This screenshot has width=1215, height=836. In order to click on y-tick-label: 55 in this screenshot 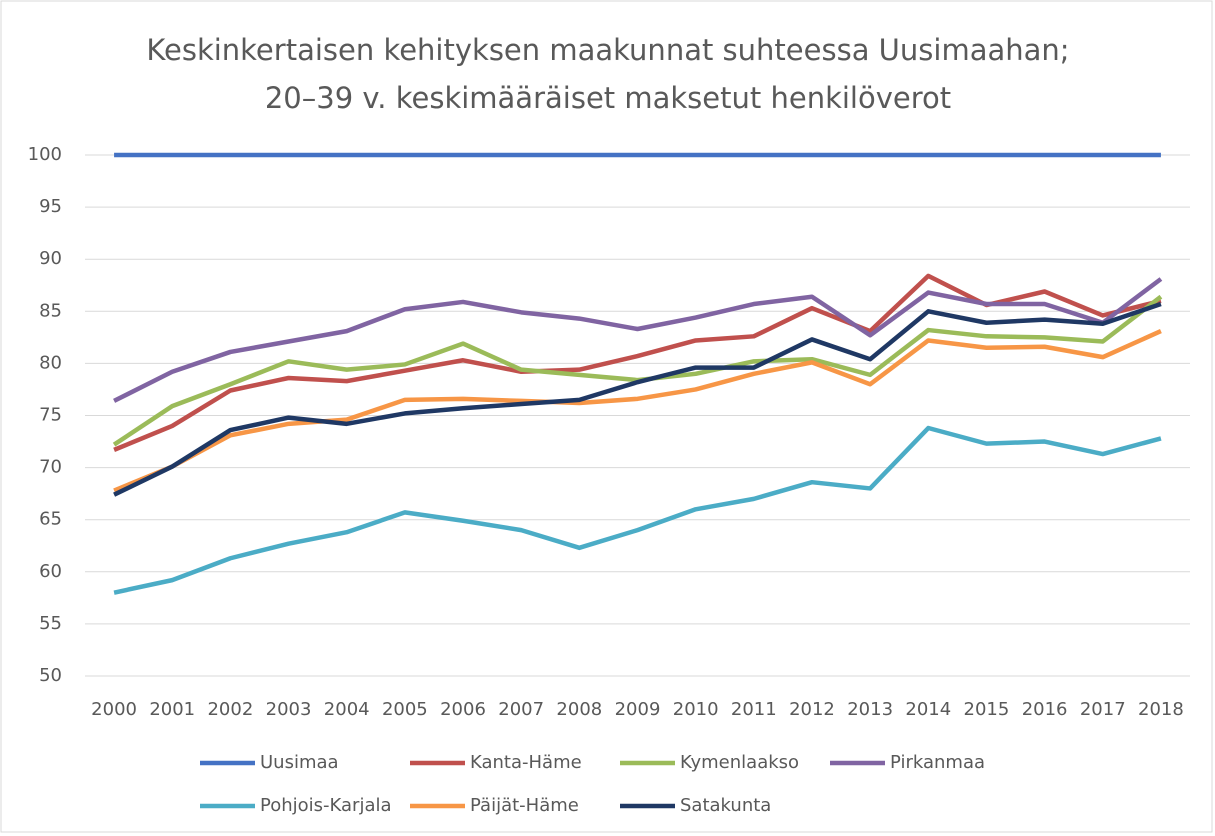, I will do `click(50, 623)`.